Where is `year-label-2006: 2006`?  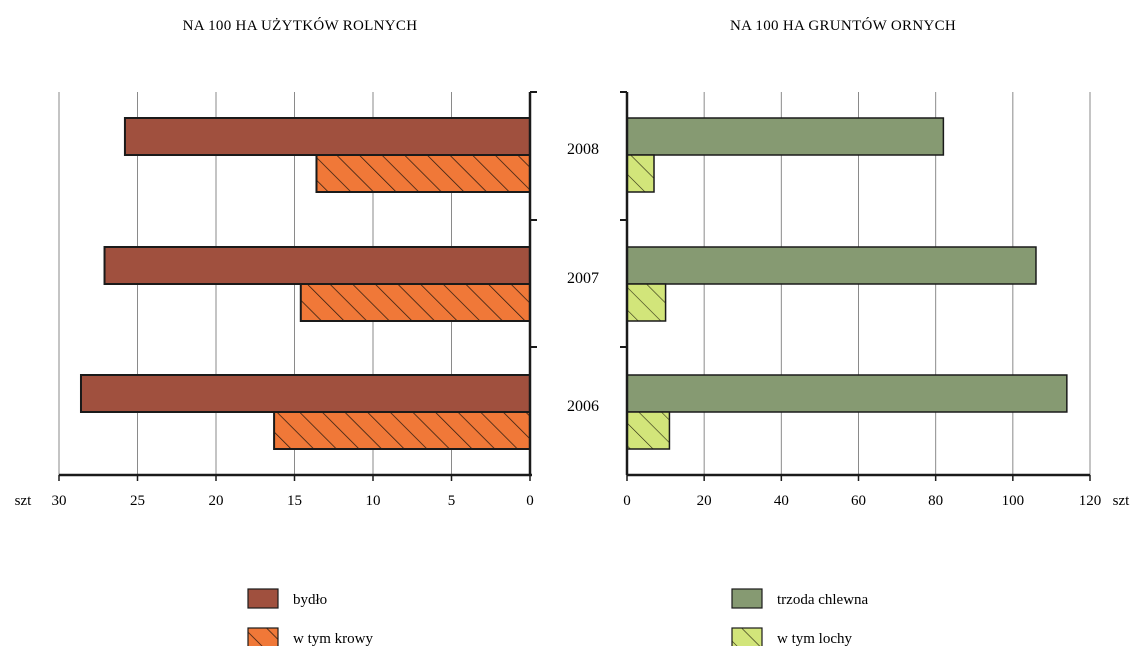
year-label-2006: 2006 is located at coordinates (583, 406).